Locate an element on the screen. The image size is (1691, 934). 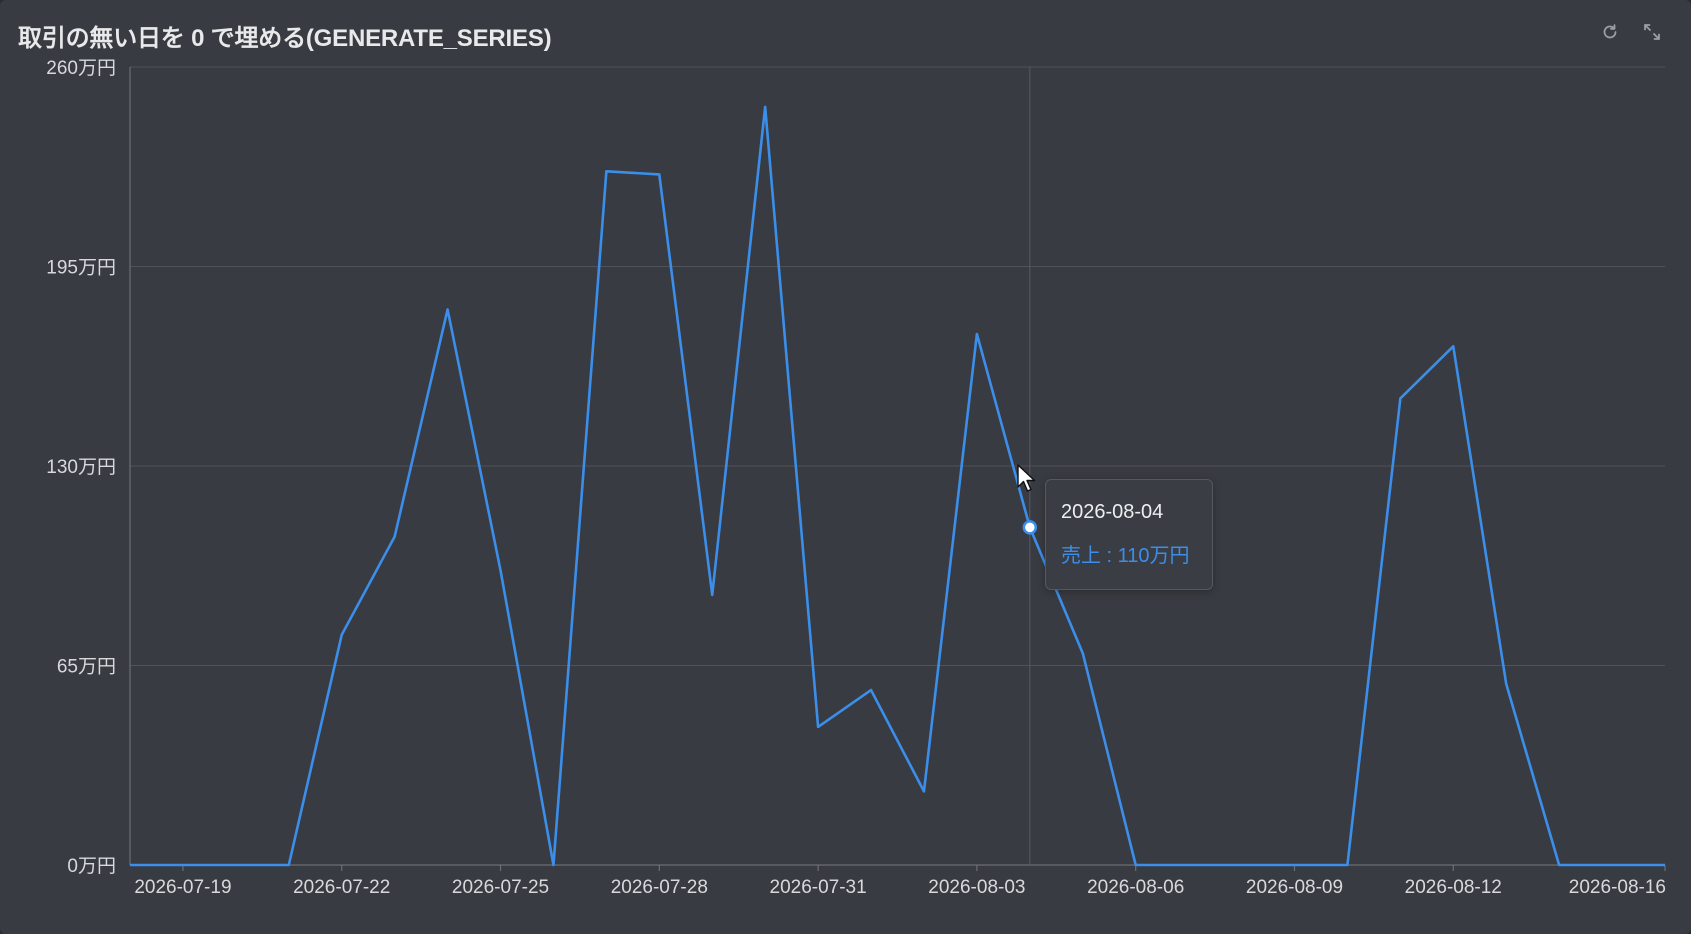
y-tick-label: 260万円 is located at coordinates (81, 68).